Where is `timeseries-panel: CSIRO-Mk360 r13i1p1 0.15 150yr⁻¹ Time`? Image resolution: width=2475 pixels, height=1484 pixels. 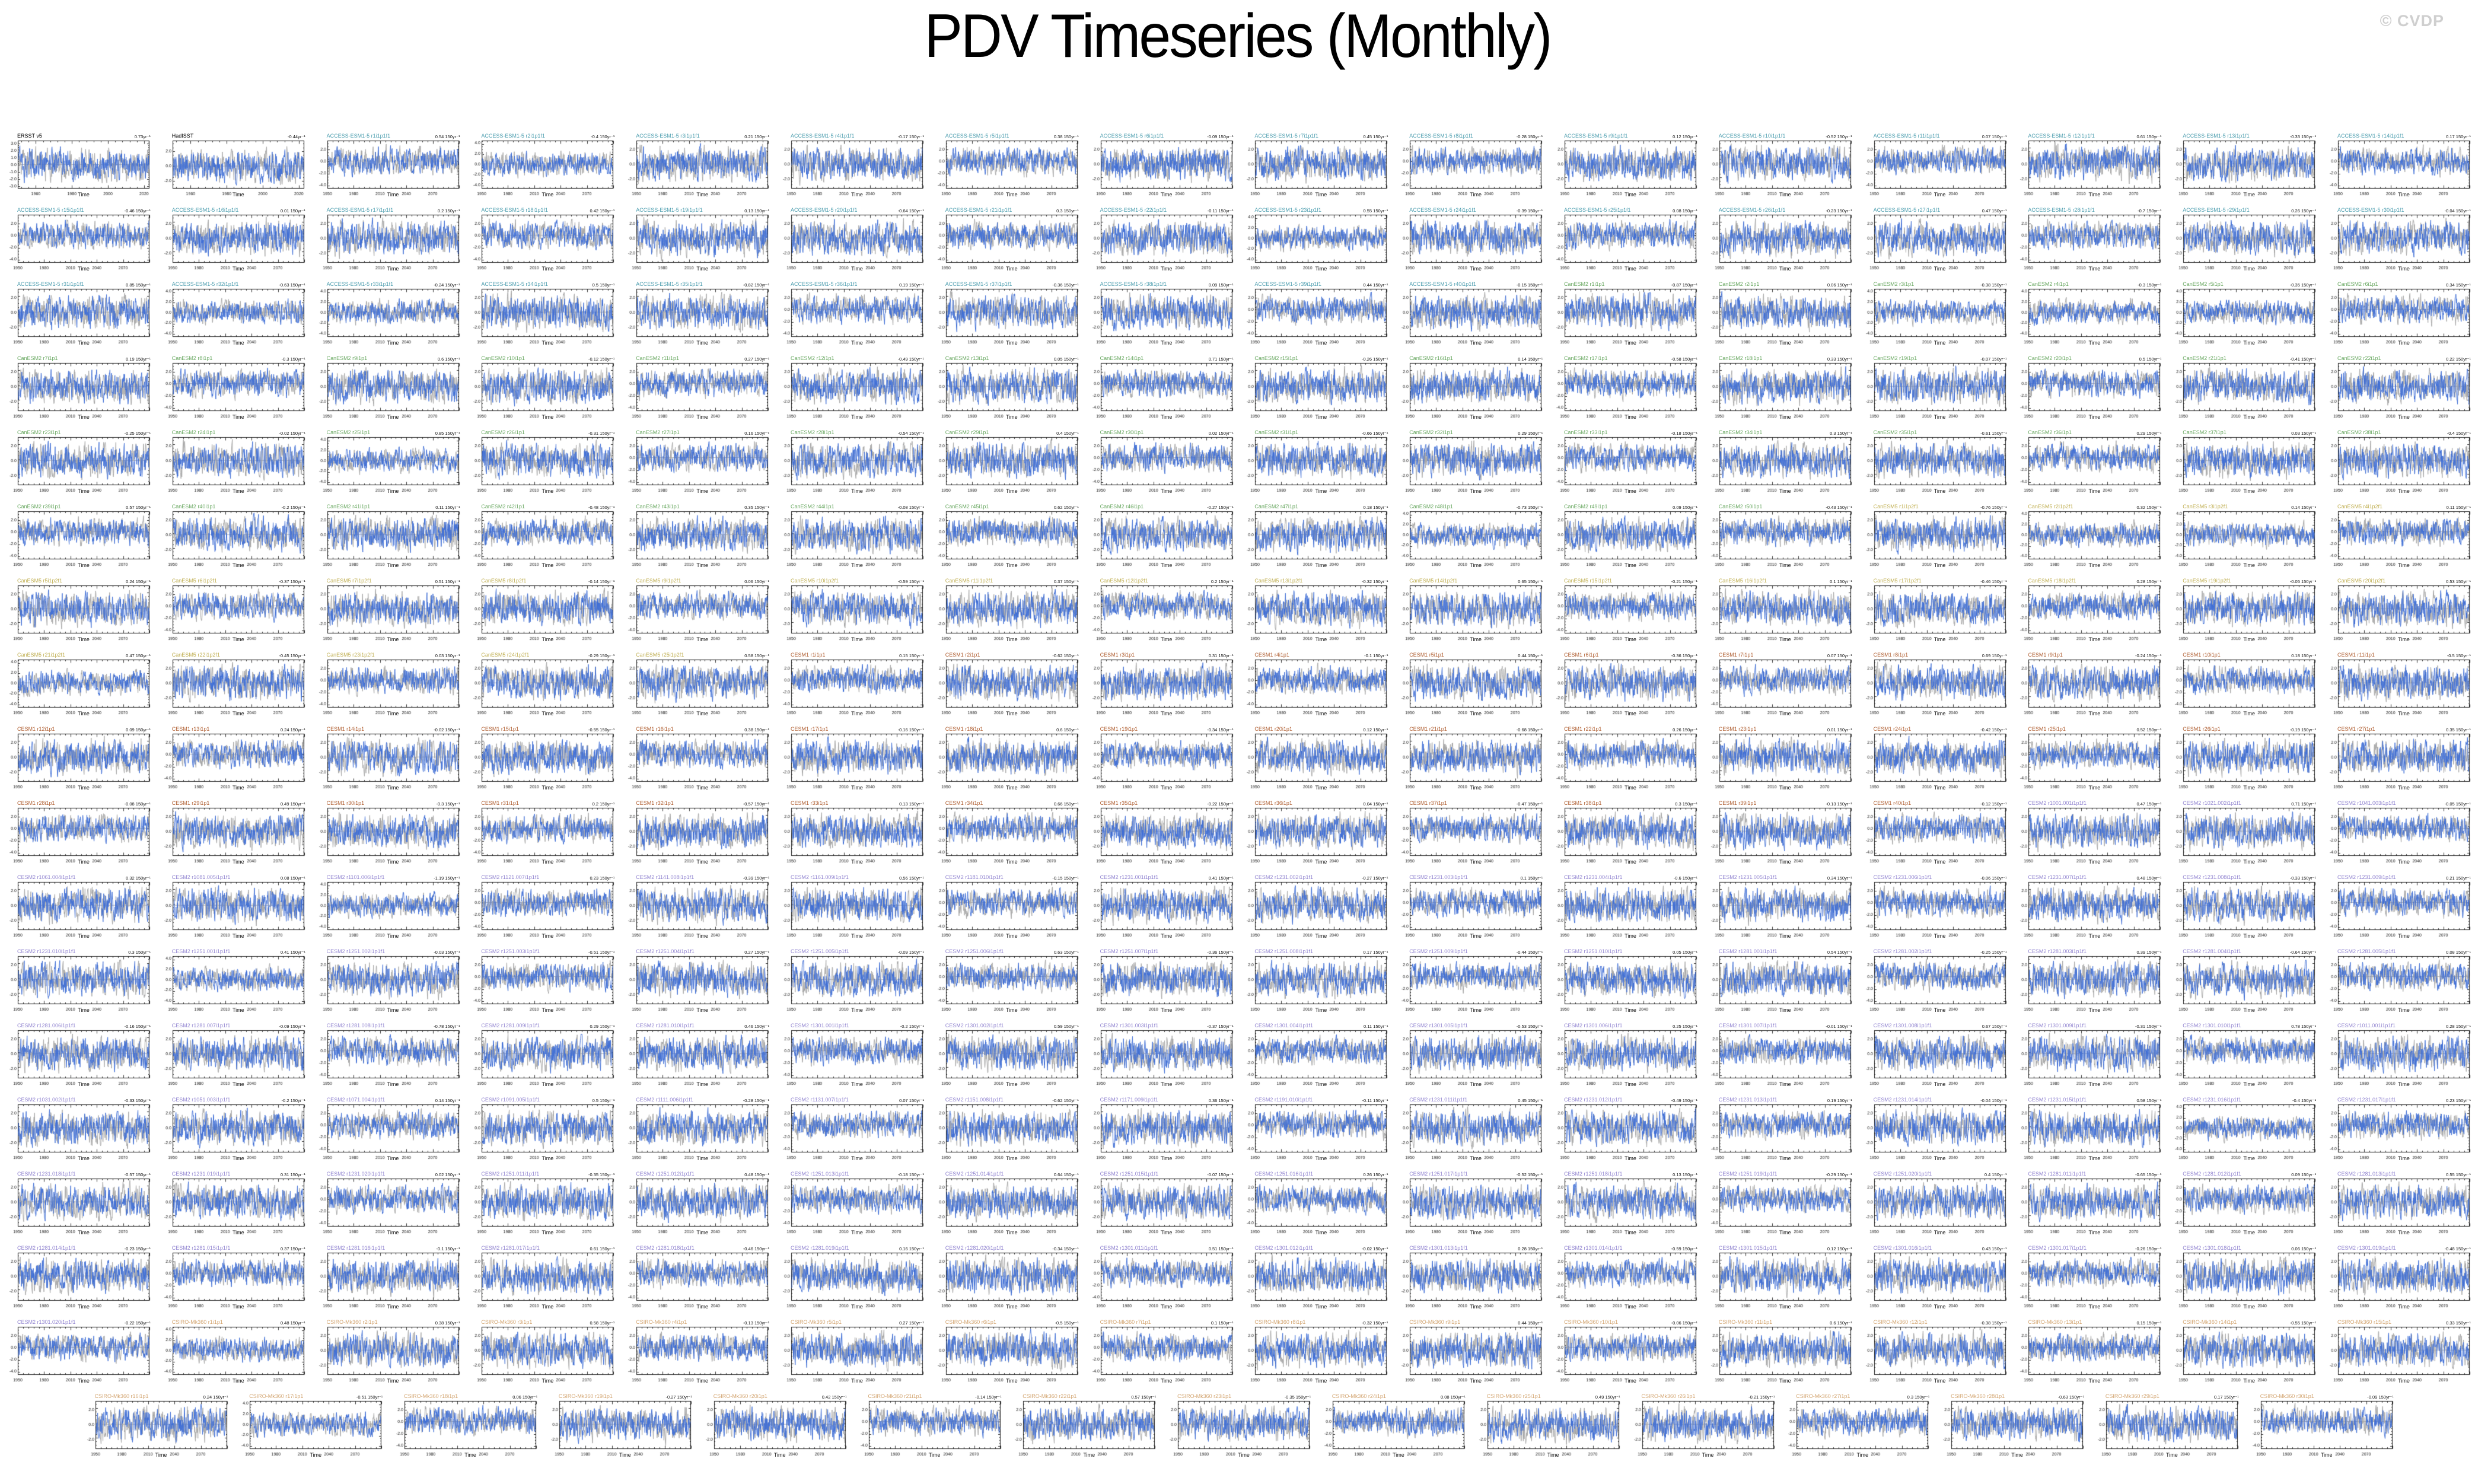
timeseries-panel: CSIRO-Mk360 r13i1p1 0.15 150yr⁻¹ Time is located at coordinates (2088, 1356).